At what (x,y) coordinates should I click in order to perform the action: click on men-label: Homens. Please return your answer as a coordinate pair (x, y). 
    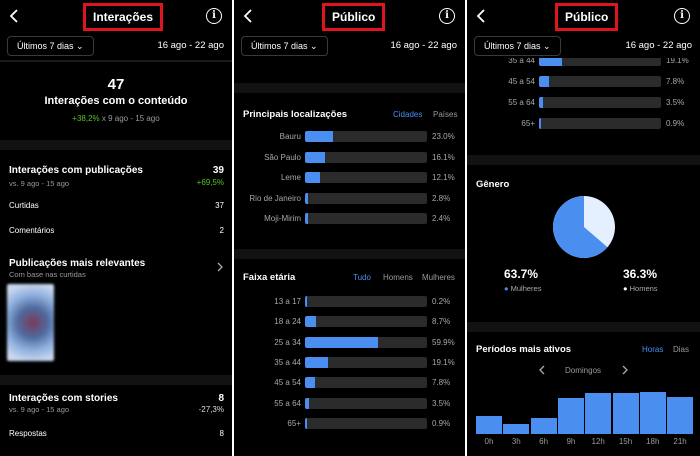
    Looking at the image, I should click on (643, 288).